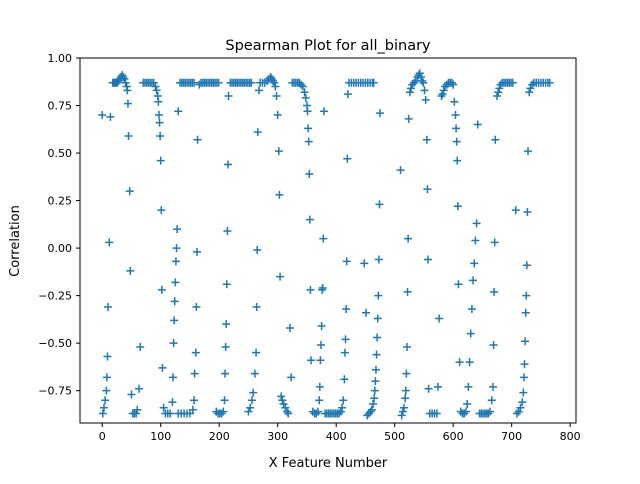  I want to click on y-tick-label: 0.50, so click(60, 153).